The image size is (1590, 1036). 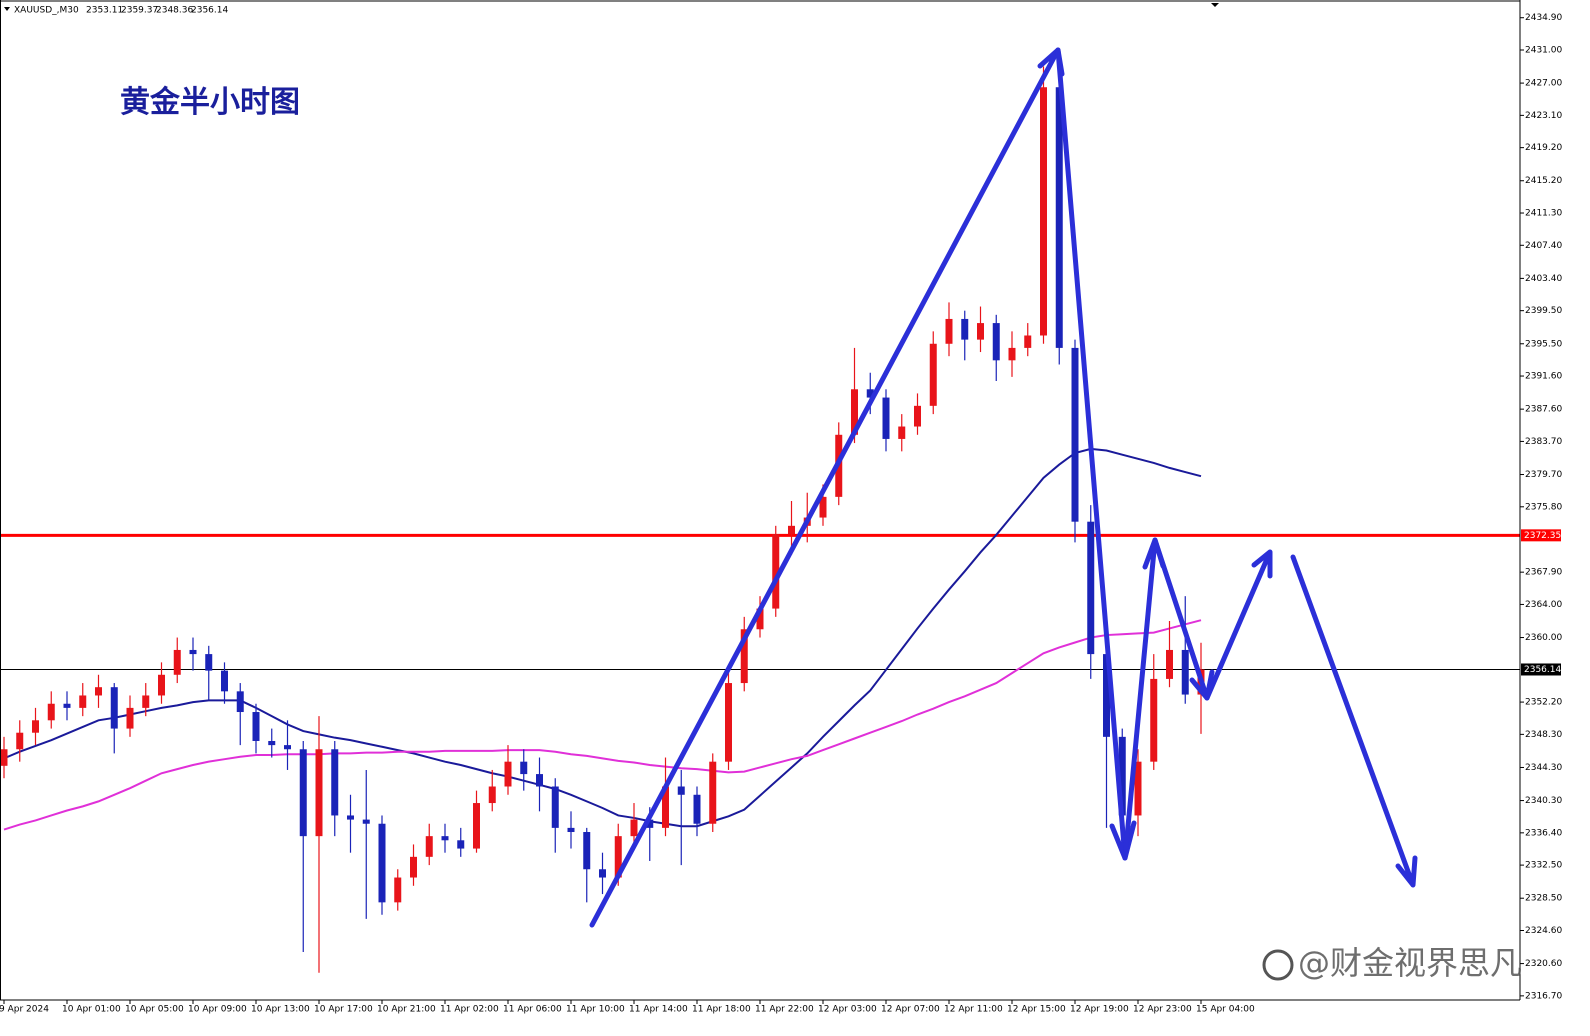 I want to click on ohlc-open: 2353.11, so click(x=104, y=11).